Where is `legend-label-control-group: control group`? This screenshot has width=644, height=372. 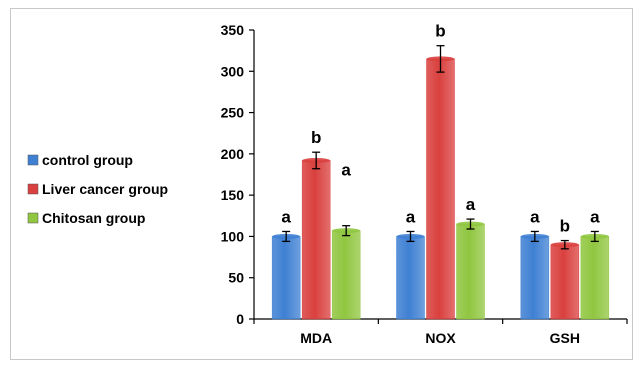
legend-label-control-group: control group is located at coordinates (87, 160).